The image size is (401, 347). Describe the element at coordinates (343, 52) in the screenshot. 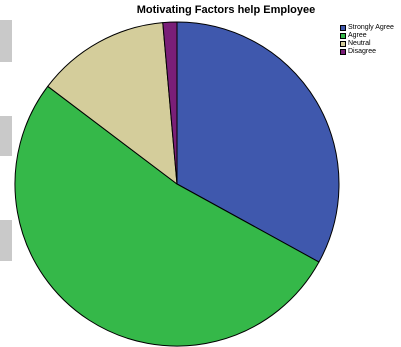

I see `legend-swatch-disagree` at that location.